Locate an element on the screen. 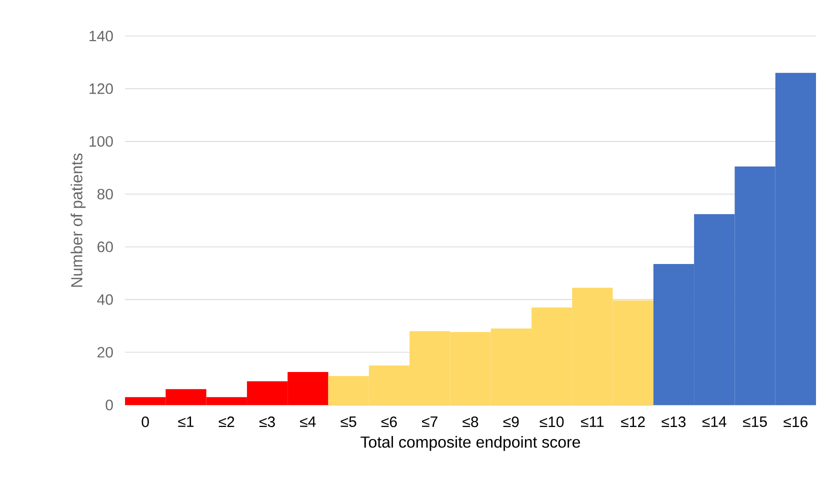 The image size is (826, 502). y-tick-label: 140 is located at coordinates (101, 36).